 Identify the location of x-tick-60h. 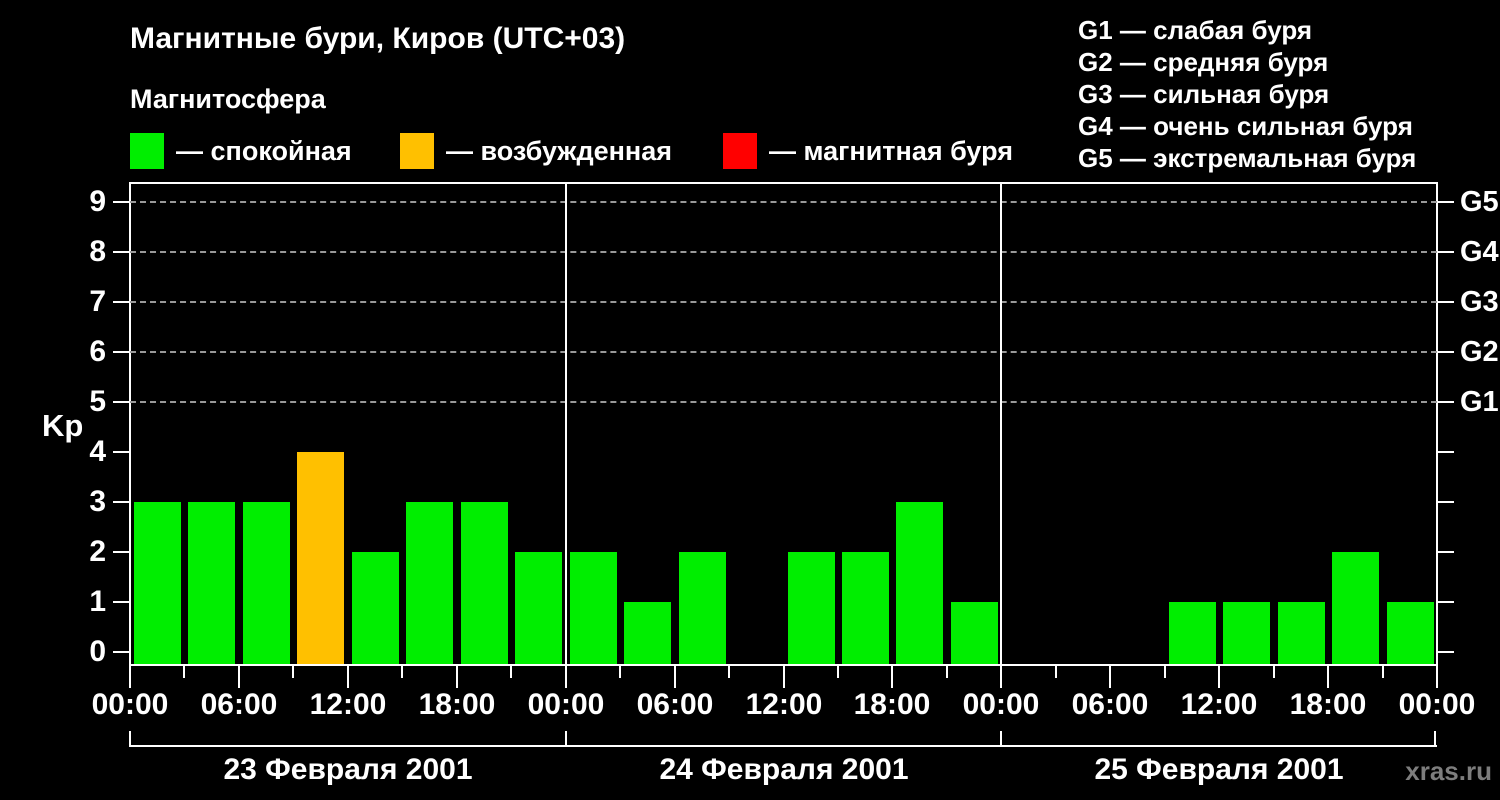
(1219, 677).